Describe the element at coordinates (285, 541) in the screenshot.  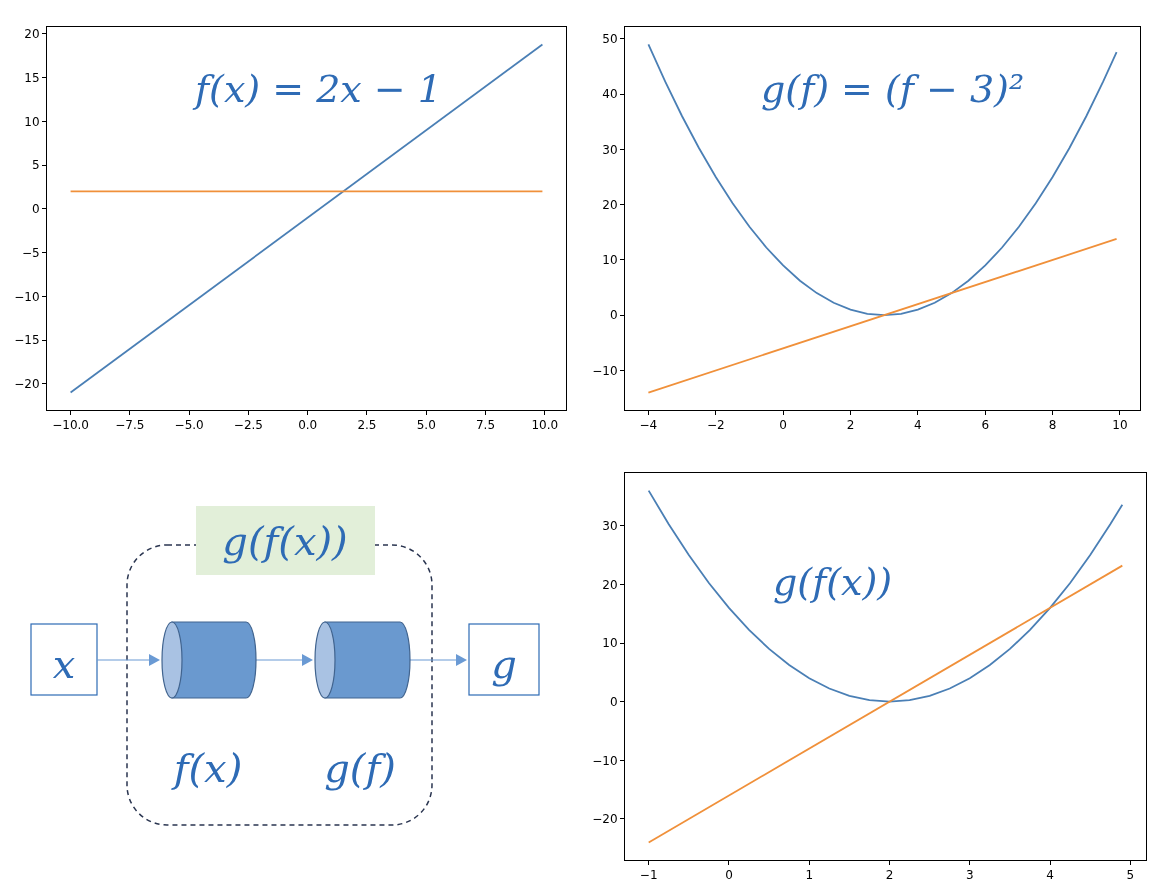
I see `text: g(f(x))` at that location.